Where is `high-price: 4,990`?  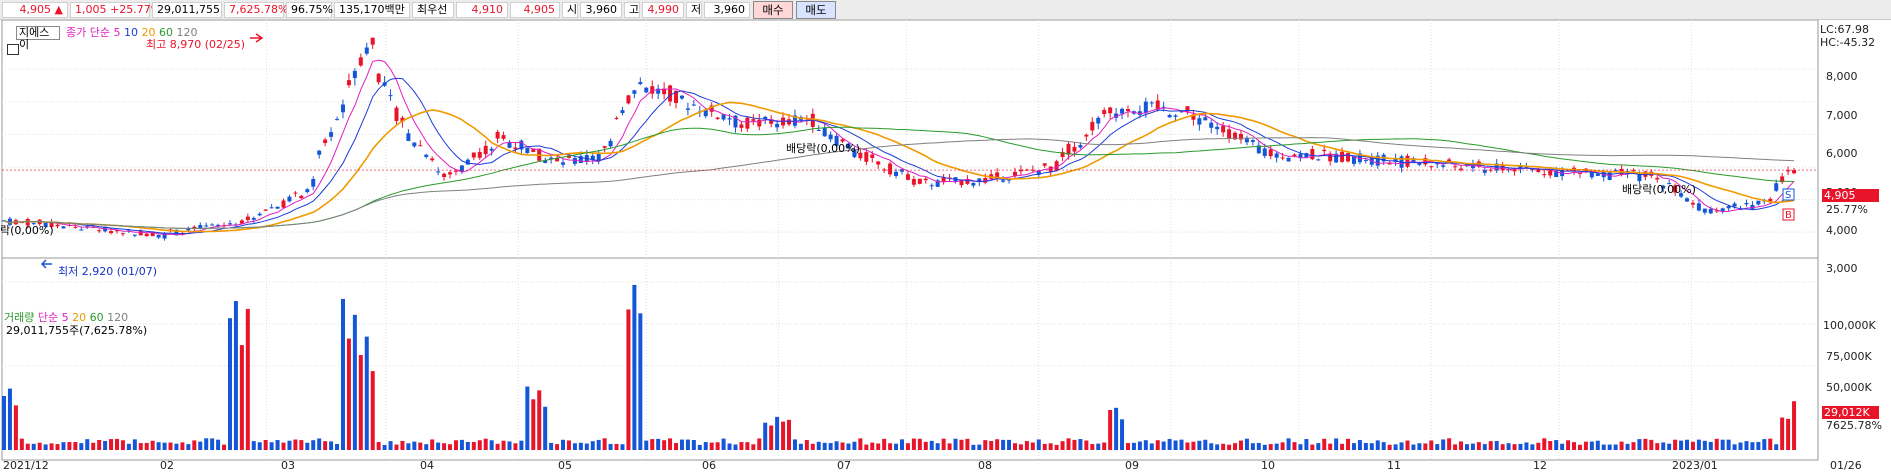 high-price: 4,990 is located at coordinates (663, 10).